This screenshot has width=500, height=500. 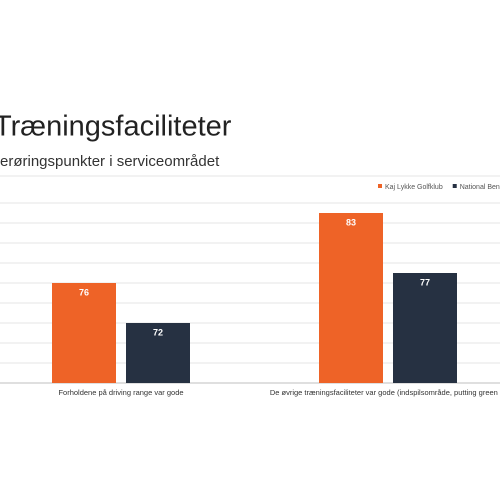 I want to click on data-label: 72, so click(x=158, y=332).